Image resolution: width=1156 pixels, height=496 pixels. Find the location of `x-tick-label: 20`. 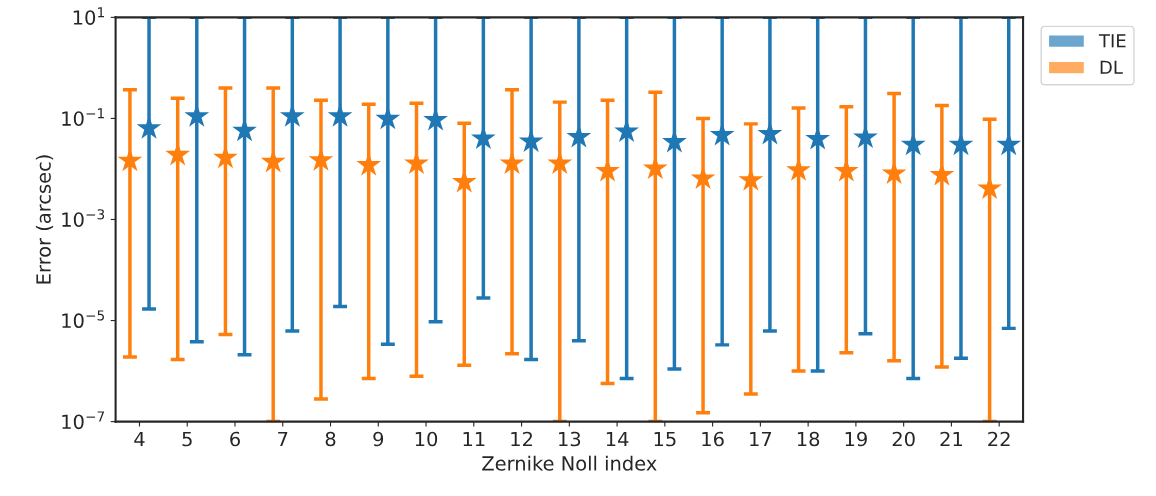

x-tick-label: 20 is located at coordinates (903, 439).